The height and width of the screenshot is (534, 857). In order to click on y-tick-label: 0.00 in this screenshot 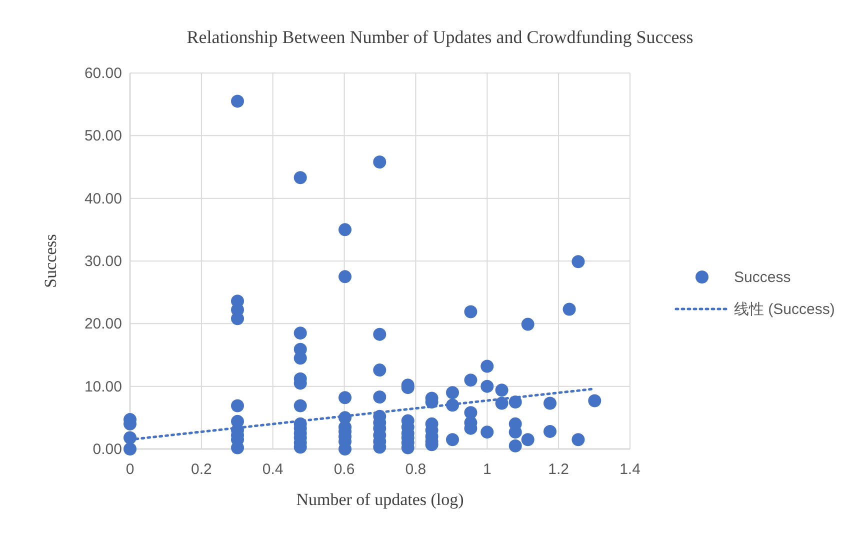, I will do `click(107, 449)`.